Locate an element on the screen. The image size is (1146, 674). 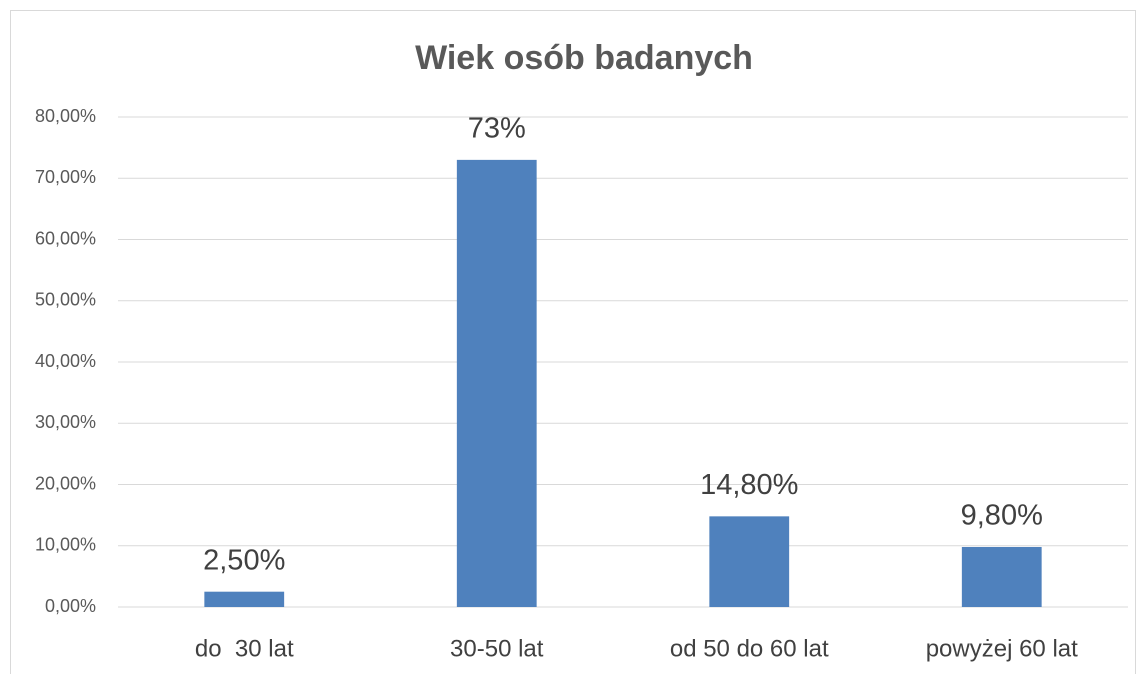
y-tick-label: 40,00% is located at coordinates (65, 361).